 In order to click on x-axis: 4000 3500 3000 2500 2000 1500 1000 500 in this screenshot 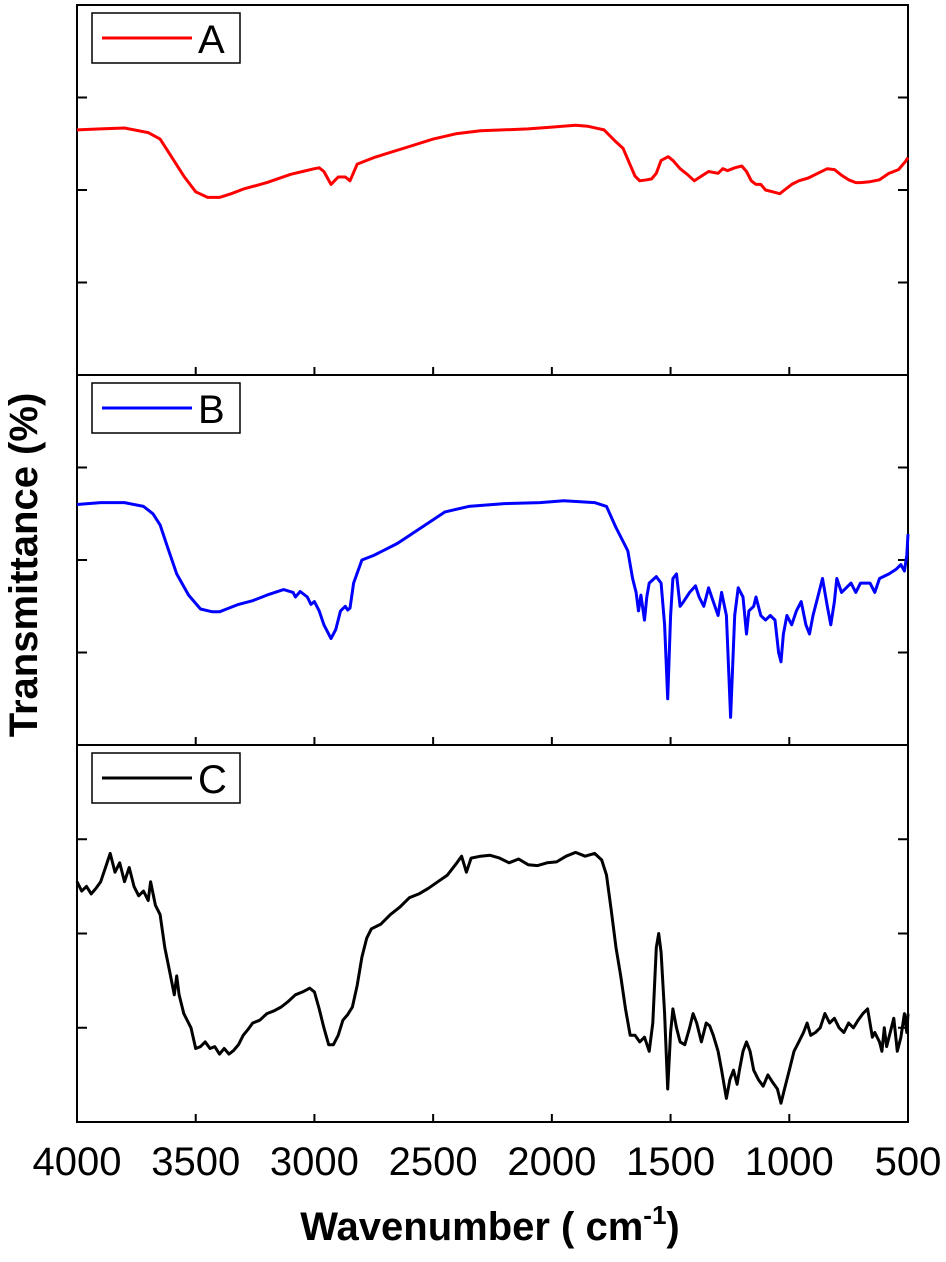, I will do `click(487, 1162)`.